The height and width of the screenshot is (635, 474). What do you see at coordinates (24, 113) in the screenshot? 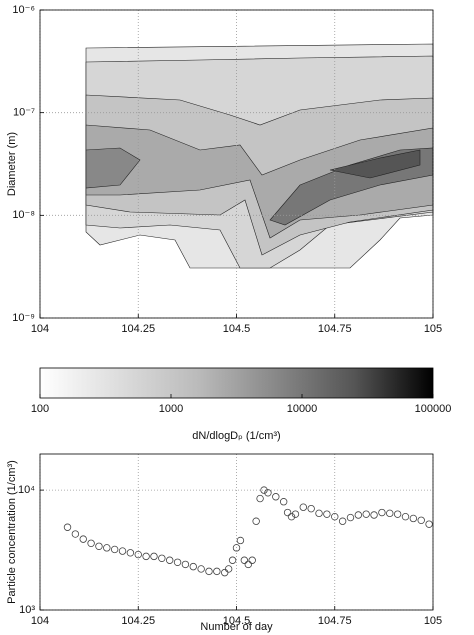
I see `y-tick-label: 10⁻⁷` at bounding box center [24, 113].